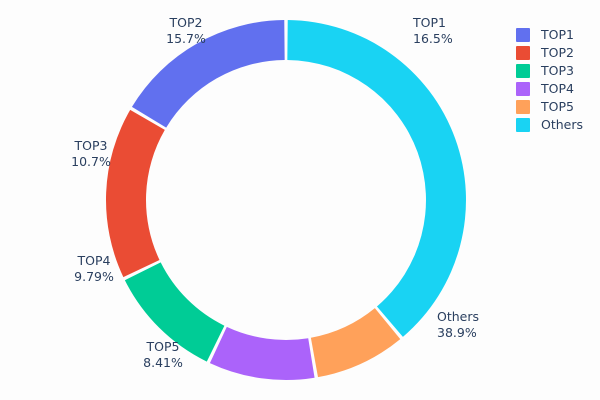 The width and height of the screenshot is (600, 400). What do you see at coordinates (163, 362) in the screenshot?
I see `slice-label-percent: 8.41%` at bounding box center [163, 362].